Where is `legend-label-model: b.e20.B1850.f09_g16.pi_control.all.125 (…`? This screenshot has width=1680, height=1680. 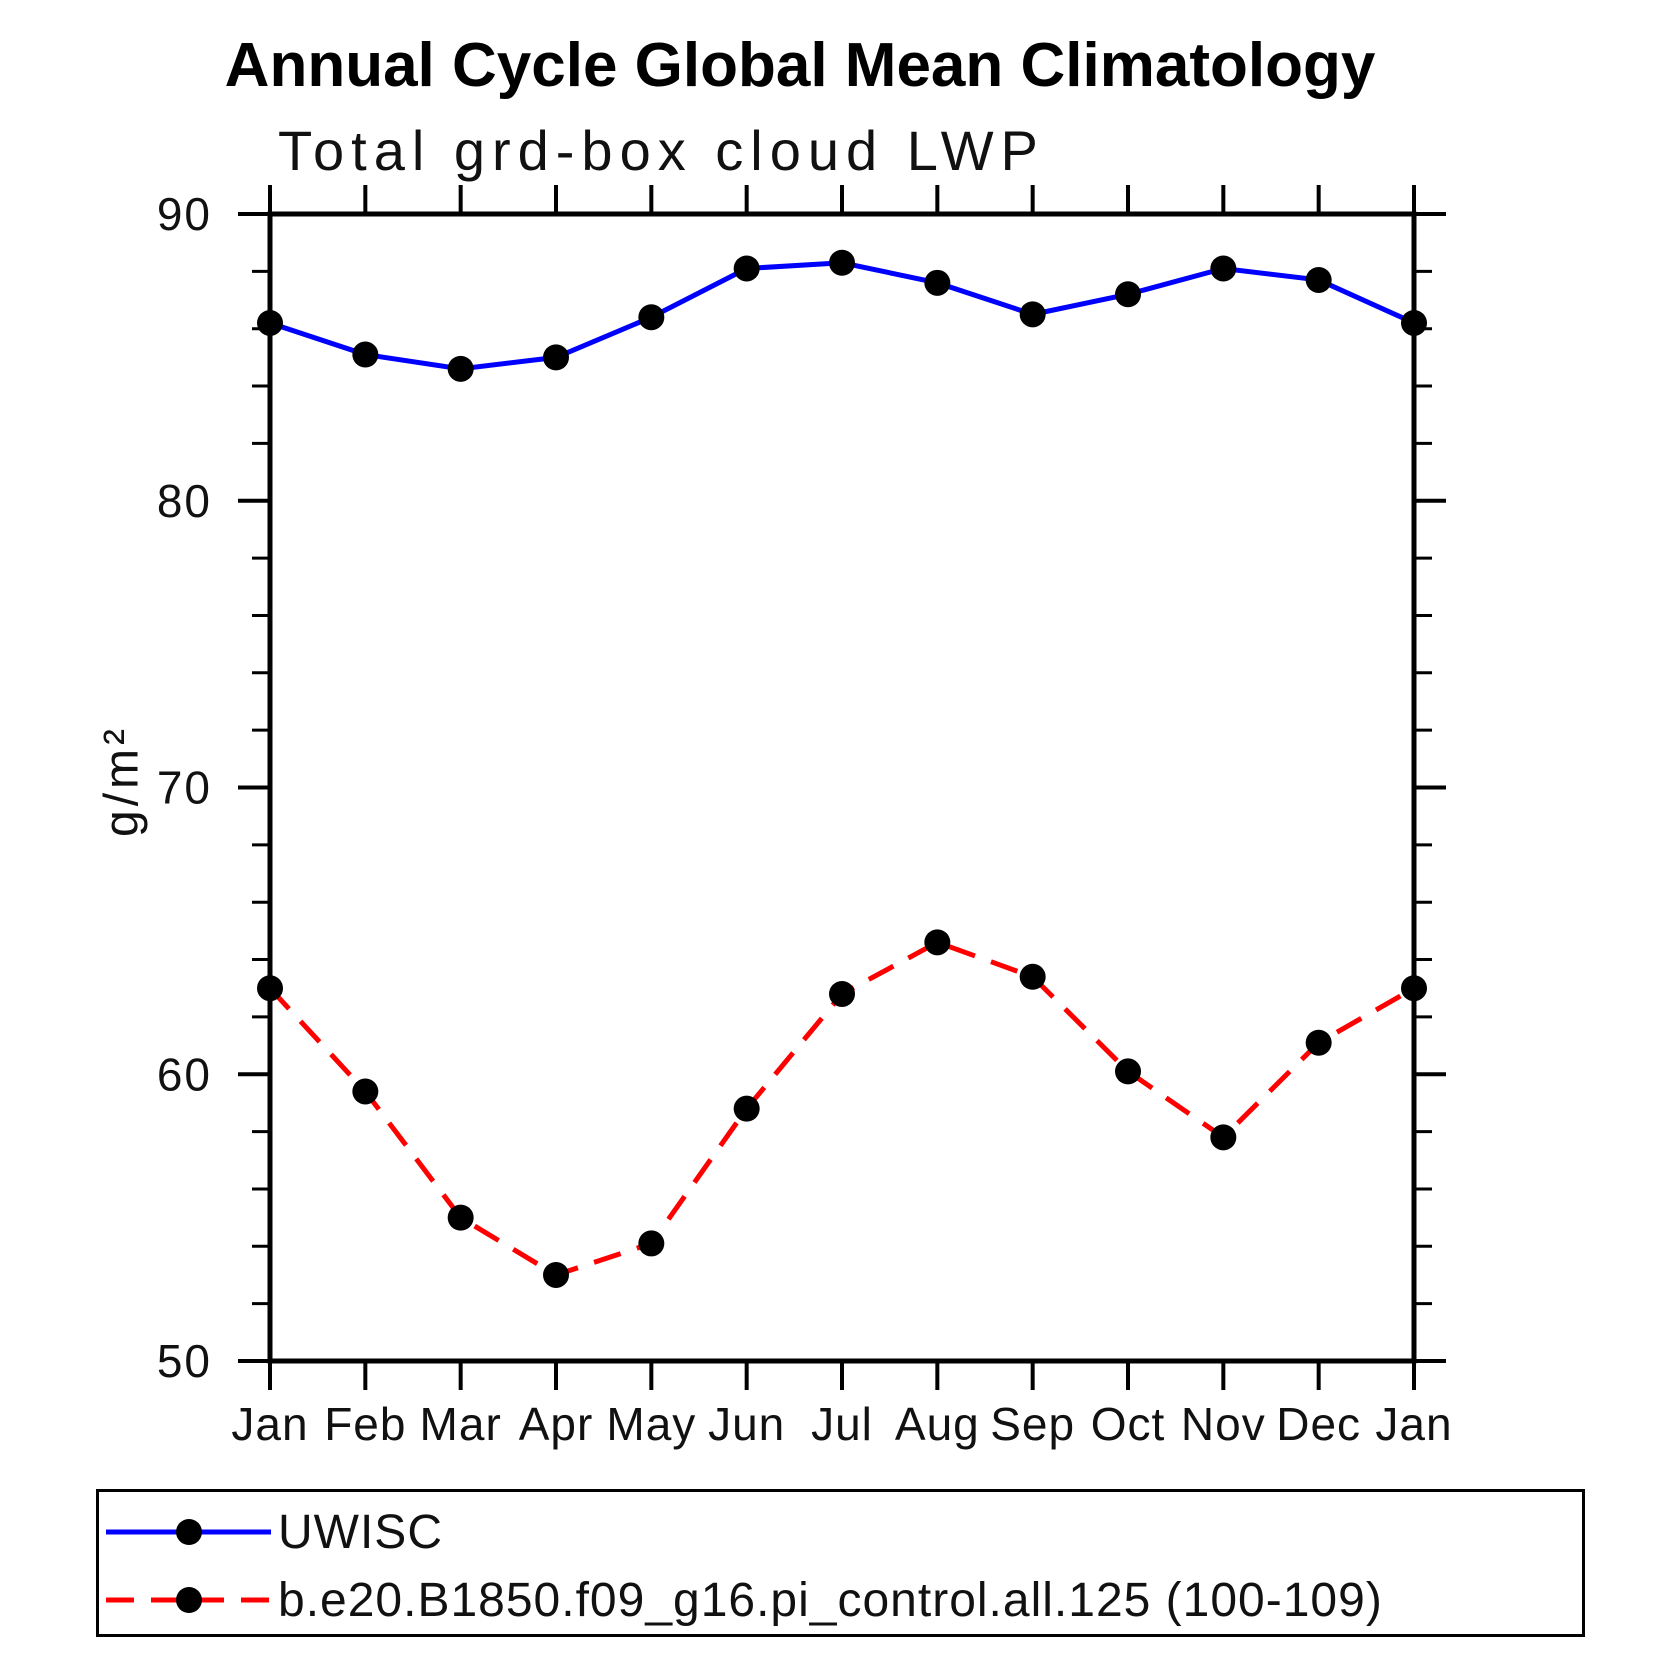 legend-label-model: b.e20.B1850.f09_g16.pi_control.all.125 (… is located at coordinates (830, 1600).